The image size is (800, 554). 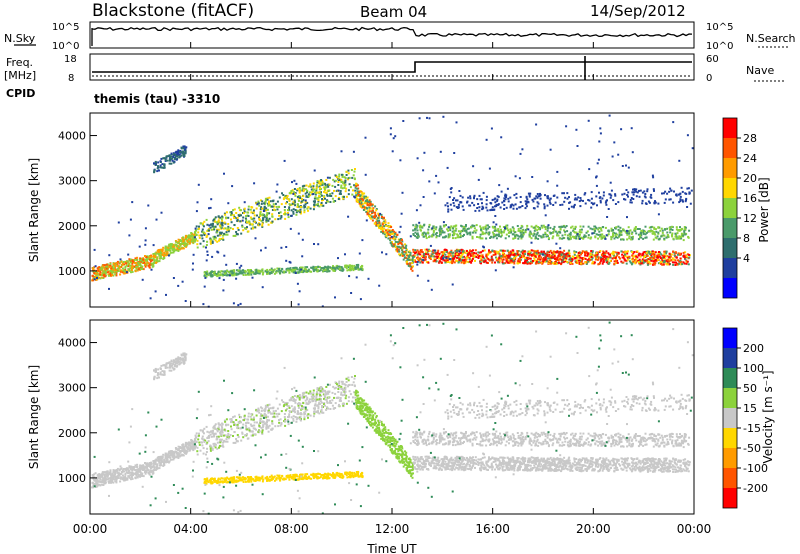 I want to click on date-title: 14/Sep/2012, so click(x=638, y=11).